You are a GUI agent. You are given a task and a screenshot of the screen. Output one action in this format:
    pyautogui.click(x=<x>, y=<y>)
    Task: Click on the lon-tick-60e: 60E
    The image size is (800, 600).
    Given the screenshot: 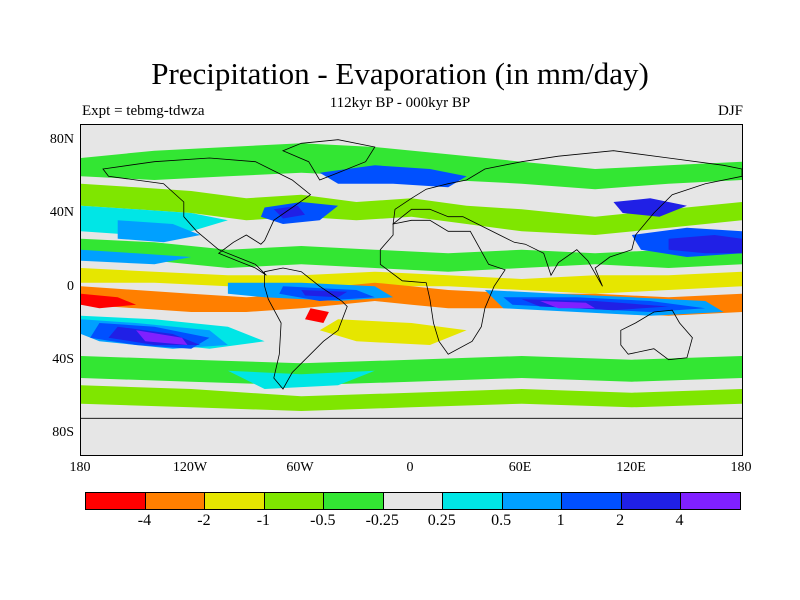 What is the action you would take?
    pyautogui.click(x=520, y=467)
    